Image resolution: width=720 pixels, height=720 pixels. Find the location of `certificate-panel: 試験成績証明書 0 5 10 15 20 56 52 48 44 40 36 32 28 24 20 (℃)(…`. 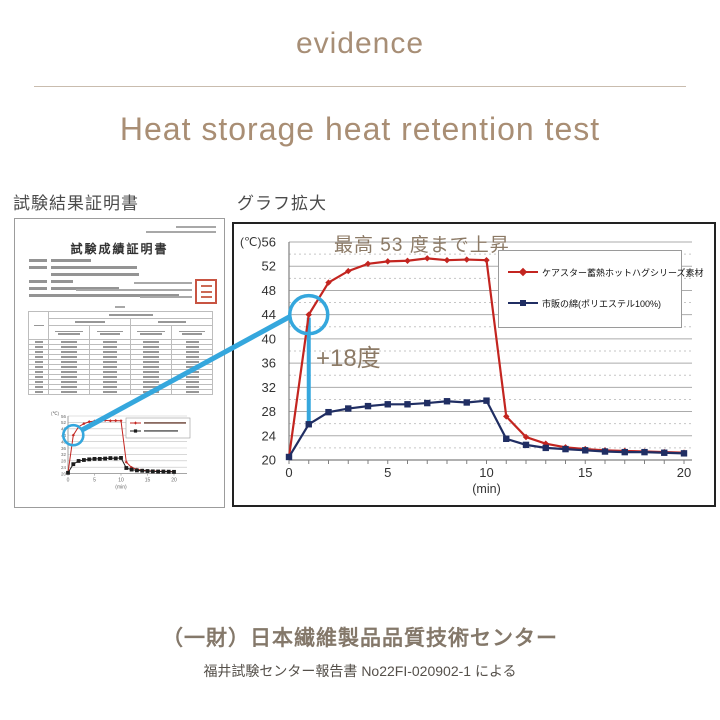

certificate-panel: 試験成績証明書 0 5 10 15 20 56 52 48 44 40 36 32 28 24 20 (℃)(… is located at coordinates (119, 363).